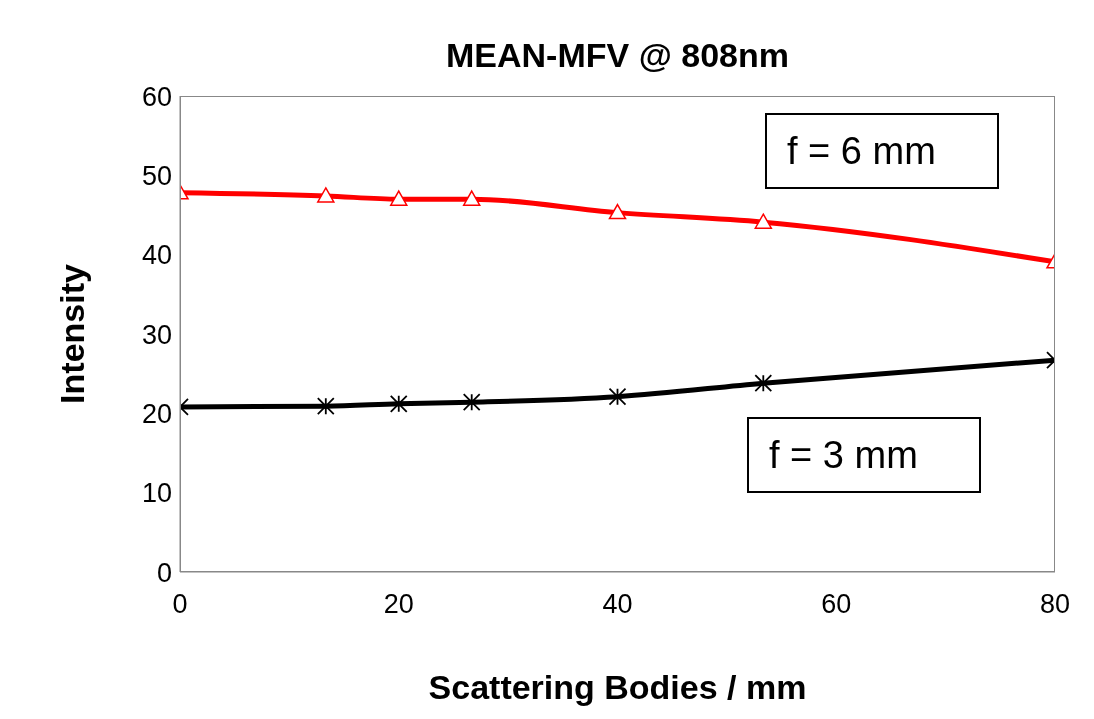  Describe the element at coordinates (864, 455) in the screenshot. I see `series-label: f = 3 mm` at that location.